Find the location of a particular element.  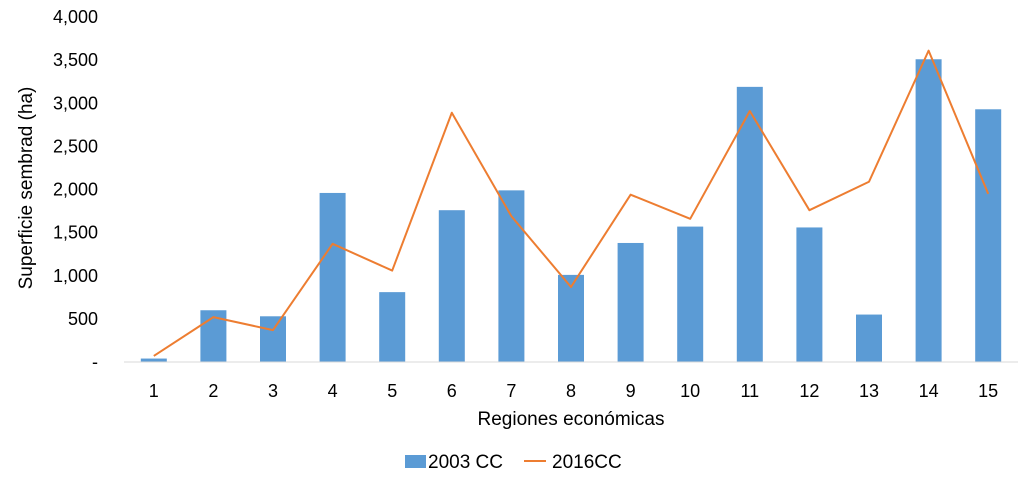

x-tick-label: 4 is located at coordinates (333, 391).